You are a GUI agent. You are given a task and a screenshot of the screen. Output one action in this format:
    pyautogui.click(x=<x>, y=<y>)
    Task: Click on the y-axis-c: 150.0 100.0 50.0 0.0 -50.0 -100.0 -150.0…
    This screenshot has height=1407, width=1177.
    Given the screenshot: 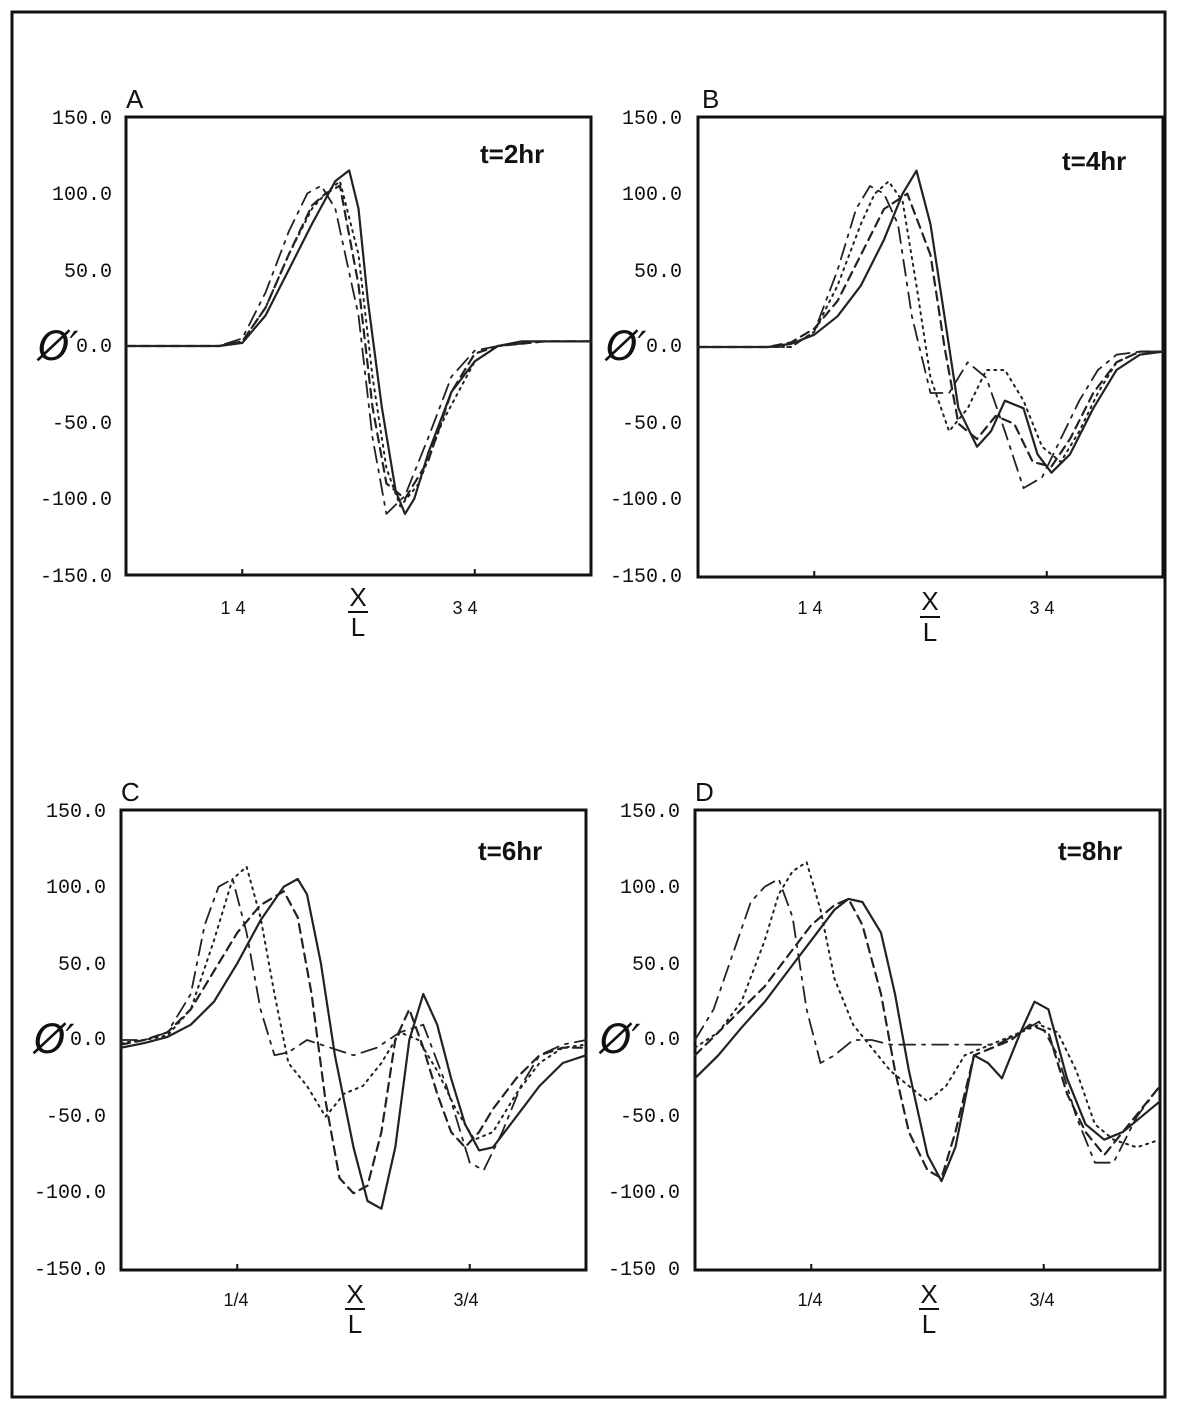 What is the action you would take?
    pyautogui.click(x=69, y=1041)
    